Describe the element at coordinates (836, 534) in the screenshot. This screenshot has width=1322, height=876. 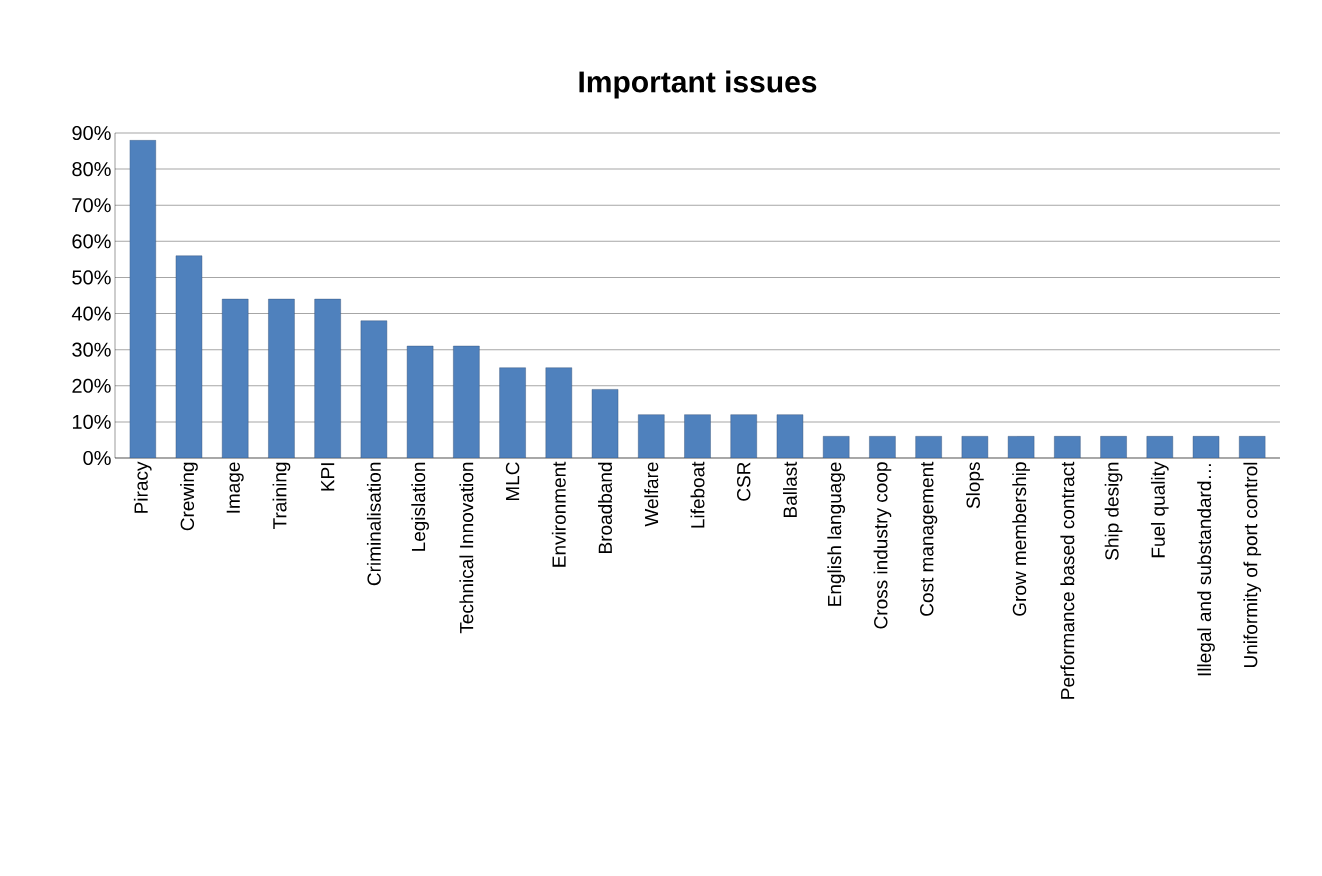
I see `x-tick-label: English language` at that location.